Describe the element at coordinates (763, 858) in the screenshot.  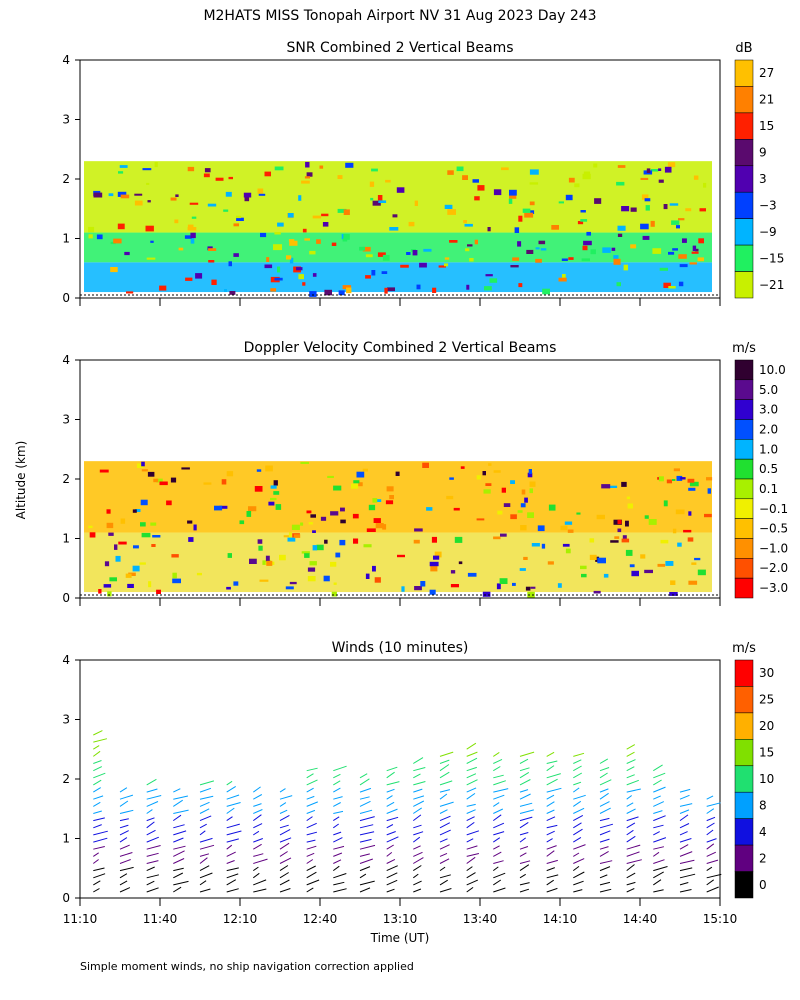
I see `winds-colorbar-label: 2` at that location.